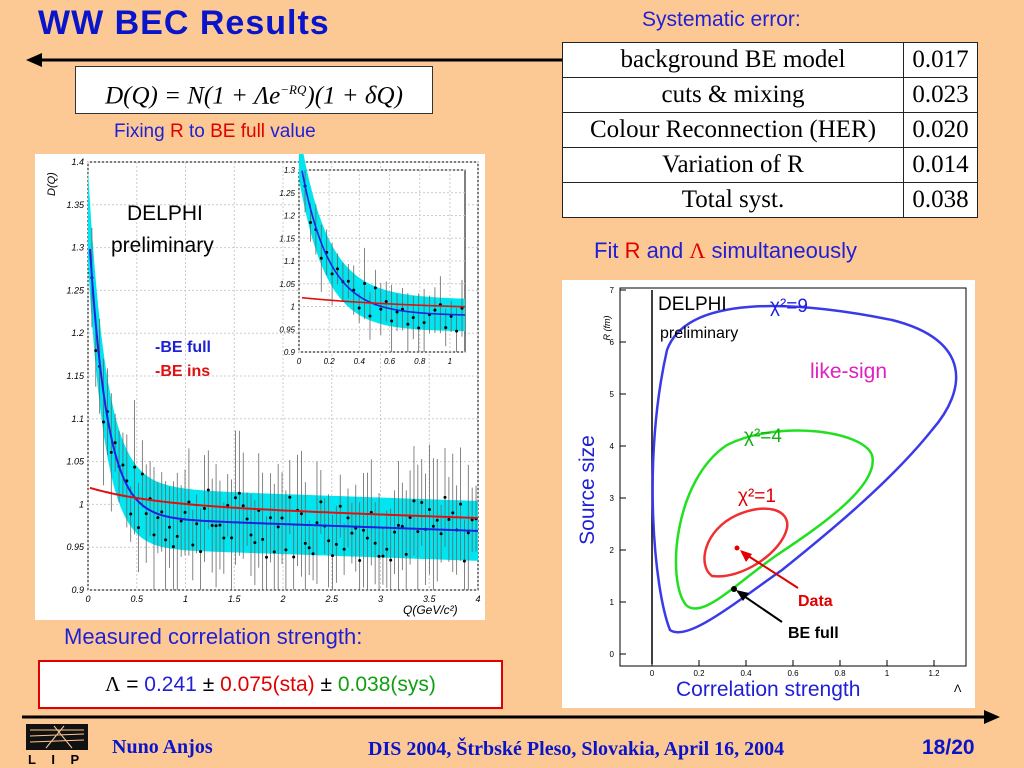 The width and height of the screenshot is (1024, 768). What do you see at coordinates (665, 250) in the screenshot?
I see `fit-text-3: and` at bounding box center [665, 250].